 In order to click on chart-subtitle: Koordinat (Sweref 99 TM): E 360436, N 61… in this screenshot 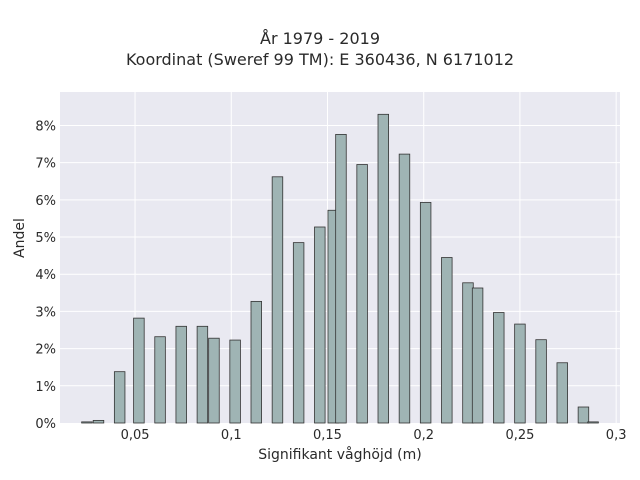, I will do `click(320, 59)`.